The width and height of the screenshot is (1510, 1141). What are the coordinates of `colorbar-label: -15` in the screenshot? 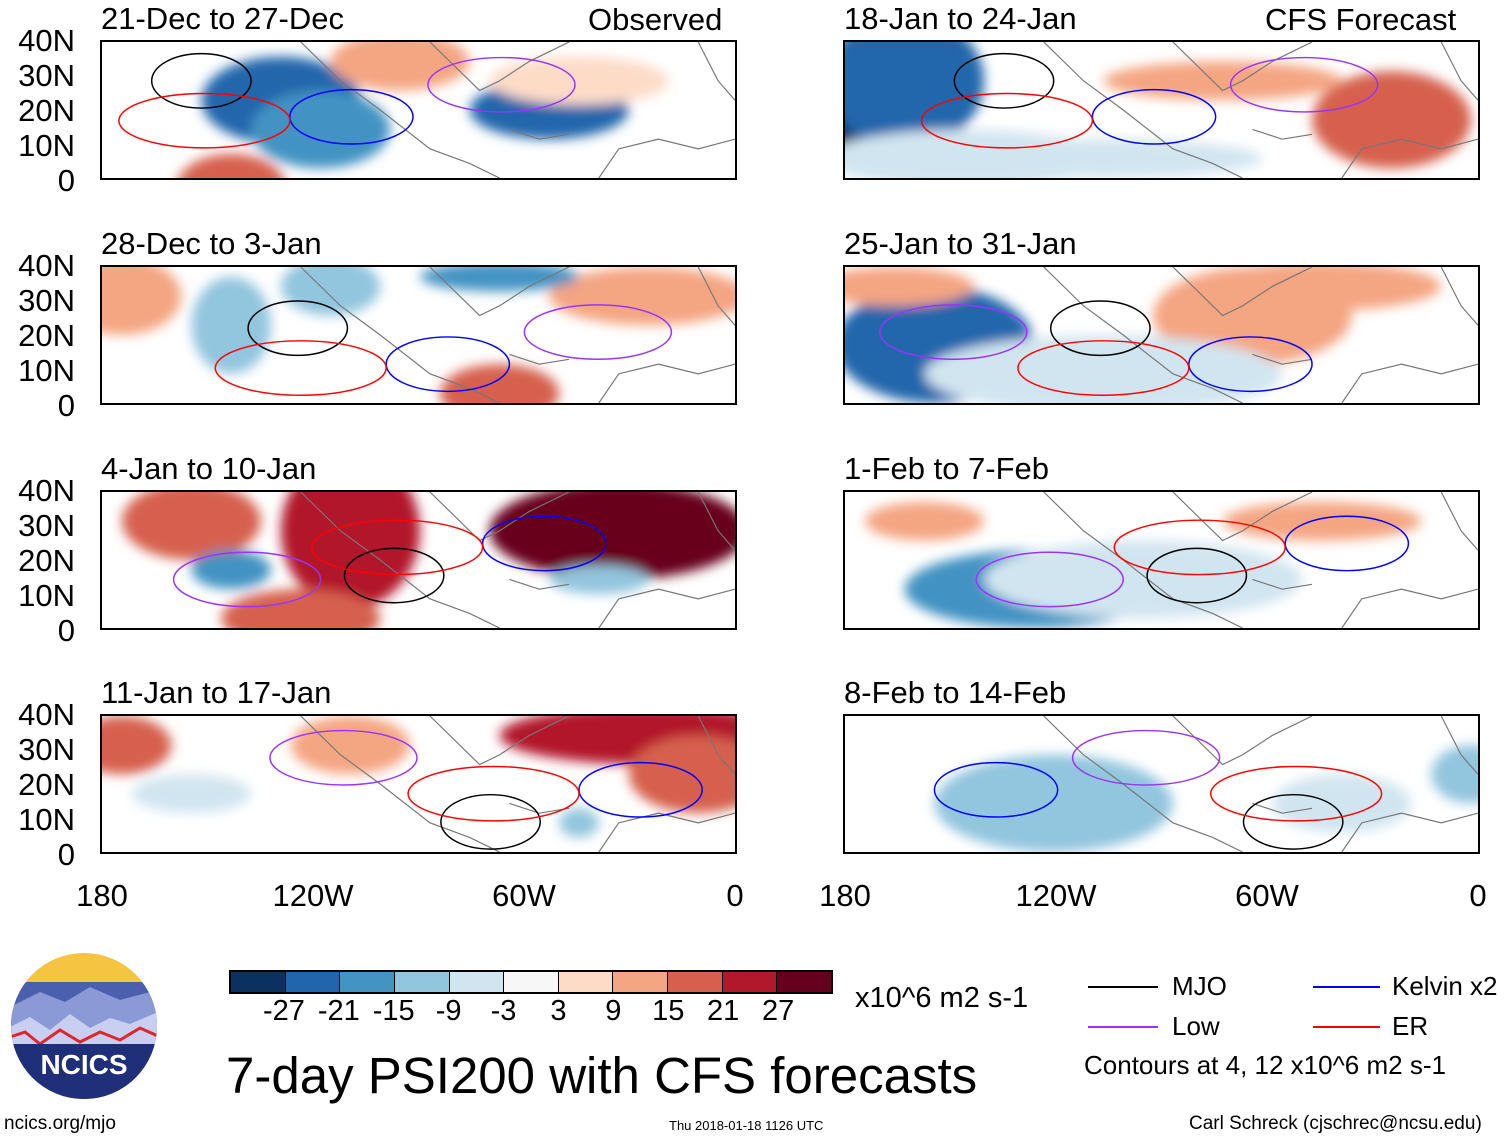 It's located at (393, 1011).